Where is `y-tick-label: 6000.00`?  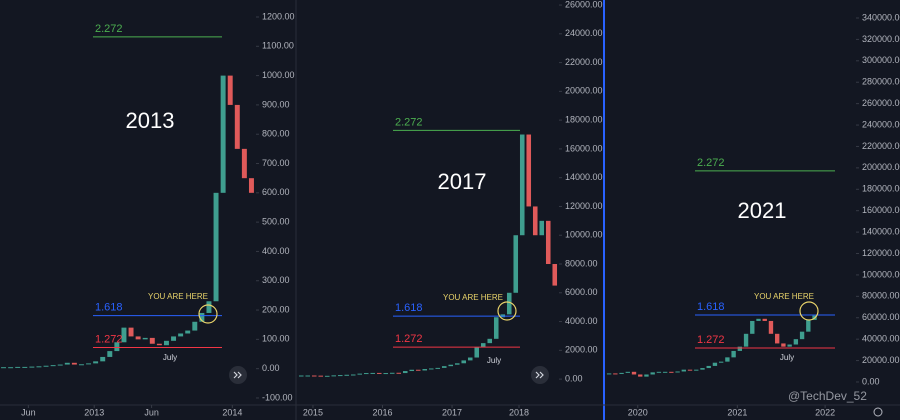
y-tick-label: 6000.00 is located at coordinates (581, 292).